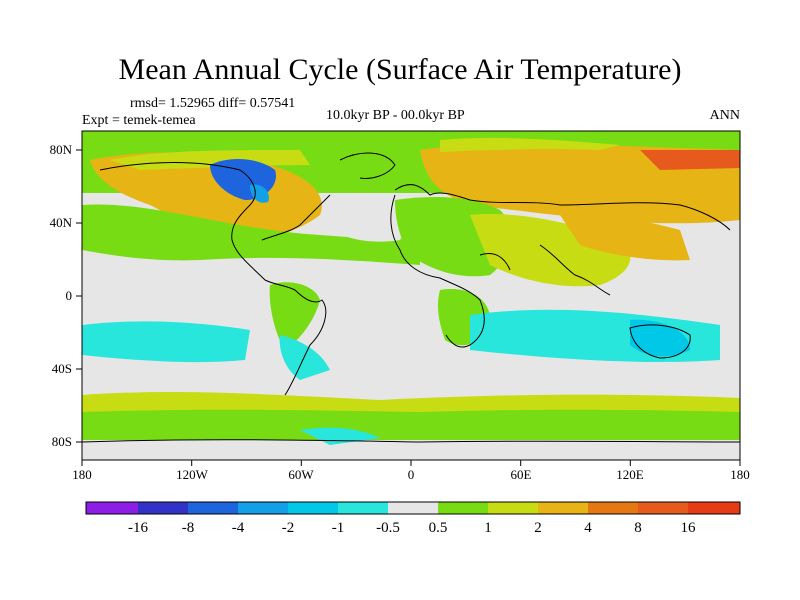 This screenshot has height=600, width=800. Describe the element at coordinates (238, 528) in the screenshot. I see `colorbar-label: -4` at that location.